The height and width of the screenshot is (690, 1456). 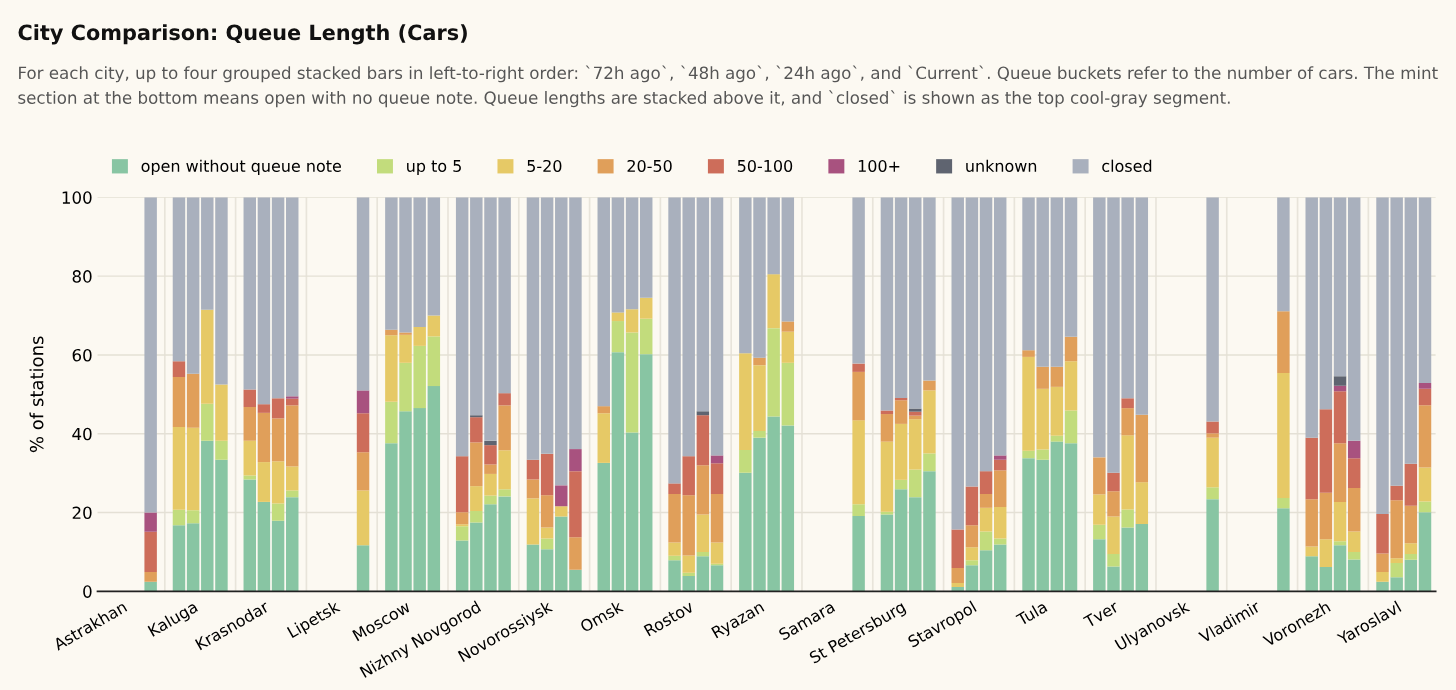 What do you see at coordinates (544, 165) in the screenshot?
I see `legend-label: 5-20` at bounding box center [544, 165].